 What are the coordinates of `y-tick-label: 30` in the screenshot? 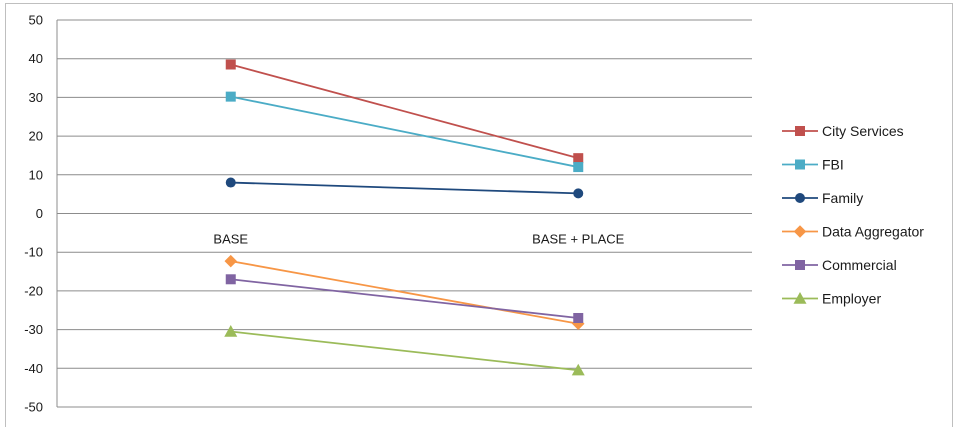 It's located at (36, 97).